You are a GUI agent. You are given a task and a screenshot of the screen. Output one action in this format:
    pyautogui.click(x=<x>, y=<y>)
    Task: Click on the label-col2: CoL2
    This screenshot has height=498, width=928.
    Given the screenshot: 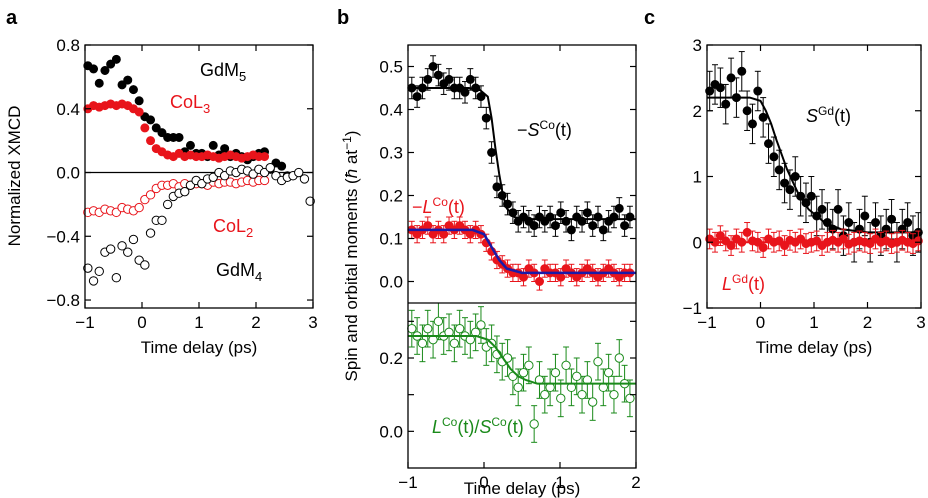 What is the action you would take?
    pyautogui.click(x=233, y=228)
    